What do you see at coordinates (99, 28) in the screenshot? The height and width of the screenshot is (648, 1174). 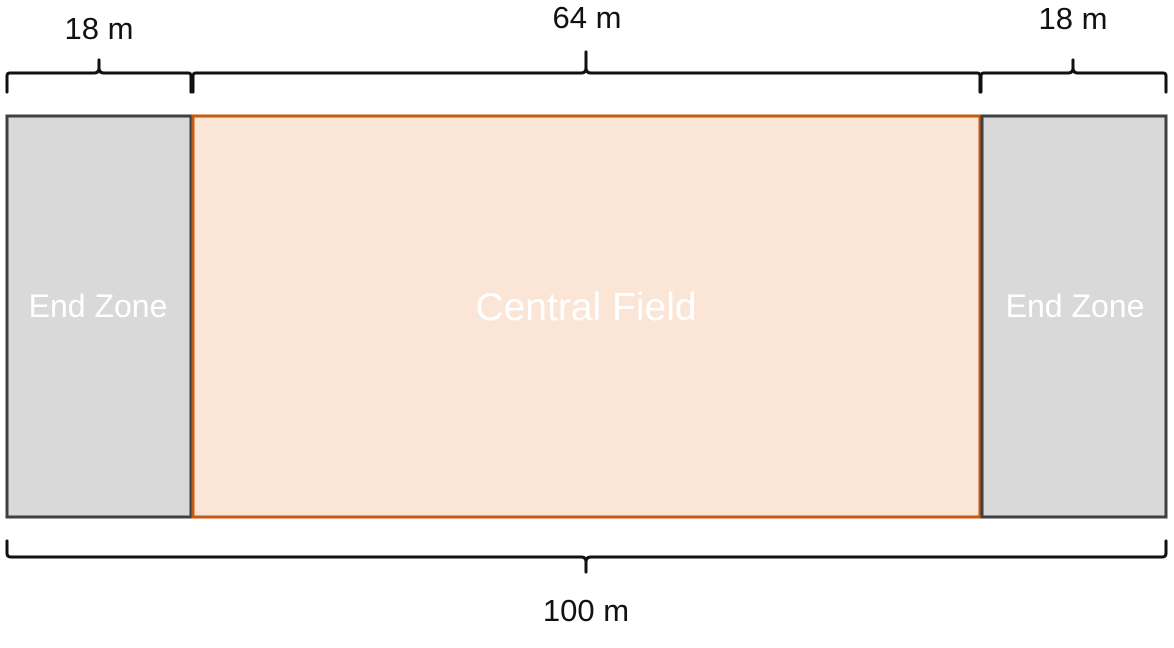 I see `dim-label-left-end-zone: 18 m` at bounding box center [99, 28].